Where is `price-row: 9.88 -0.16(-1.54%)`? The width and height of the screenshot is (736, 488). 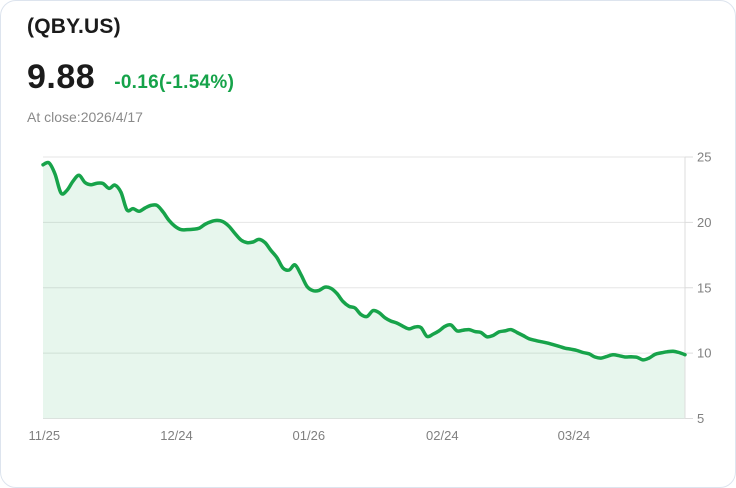 price-row: 9.88 -0.16(-1.54%) is located at coordinates (130, 77).